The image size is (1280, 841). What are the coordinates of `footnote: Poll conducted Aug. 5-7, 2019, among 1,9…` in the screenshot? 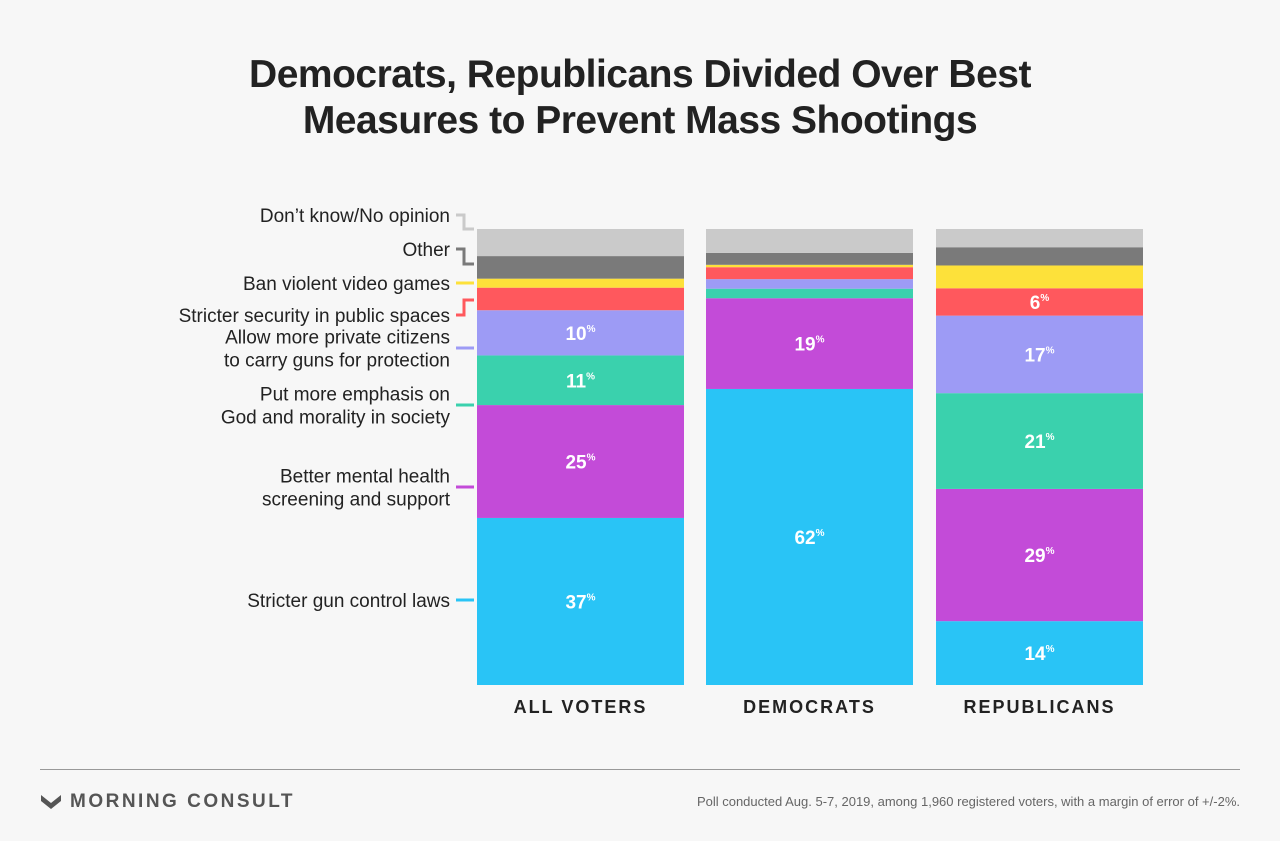 It's located at (968, 801).